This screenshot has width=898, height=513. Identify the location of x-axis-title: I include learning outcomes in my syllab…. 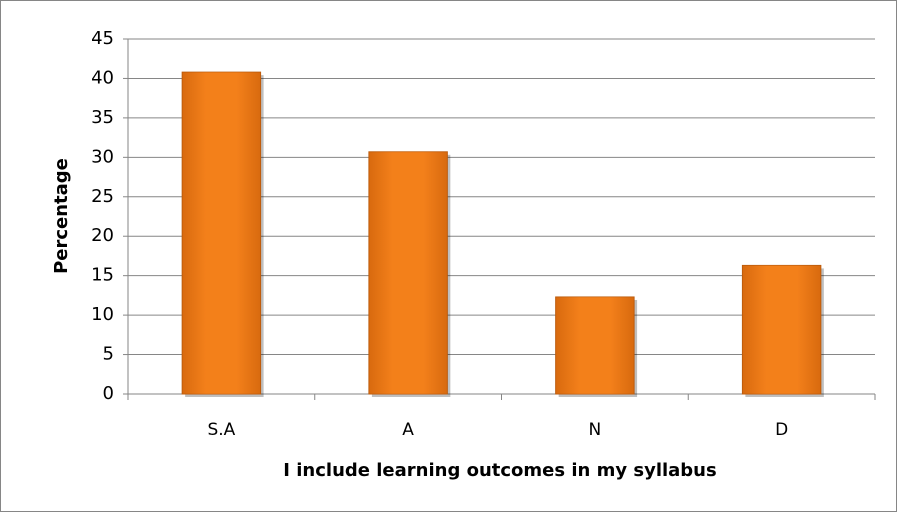
(499, 470).